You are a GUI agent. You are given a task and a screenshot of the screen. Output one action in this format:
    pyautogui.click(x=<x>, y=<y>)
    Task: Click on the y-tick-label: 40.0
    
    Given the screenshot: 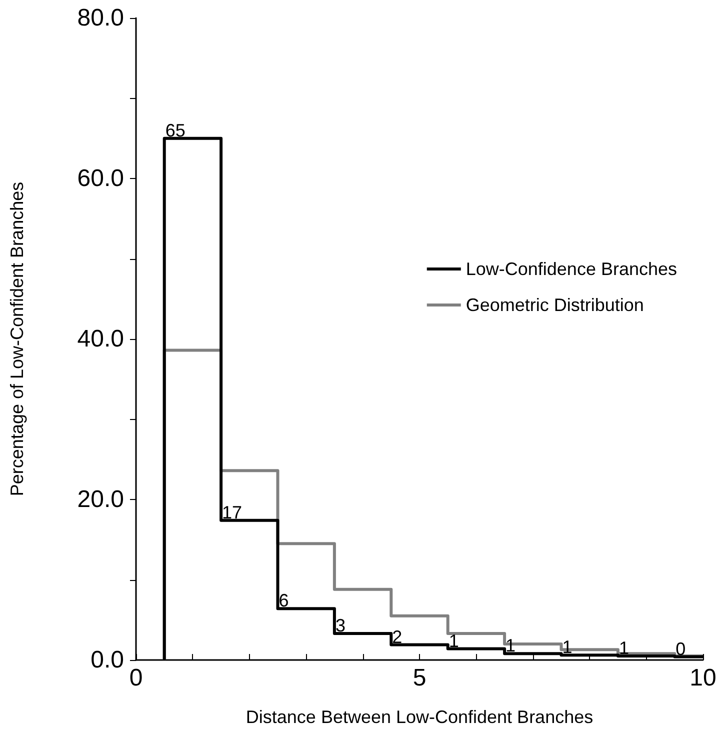 What is the action you would take?
    pyautogui.click(x=100, y=339)
    